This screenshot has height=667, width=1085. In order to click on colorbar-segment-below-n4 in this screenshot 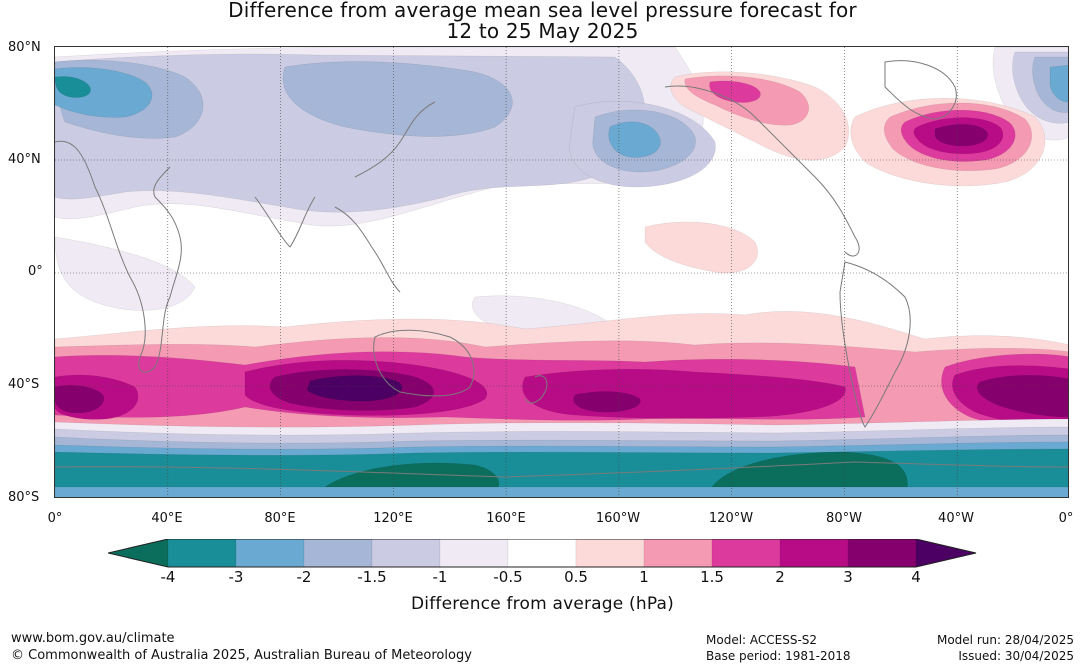, I will do `click(138, 553)`.